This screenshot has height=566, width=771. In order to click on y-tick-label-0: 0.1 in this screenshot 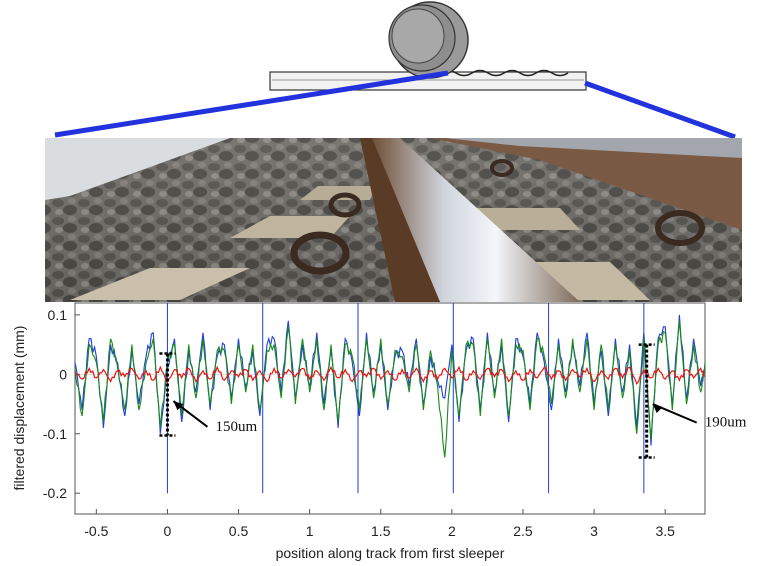, I will do `click(58, 315)`.